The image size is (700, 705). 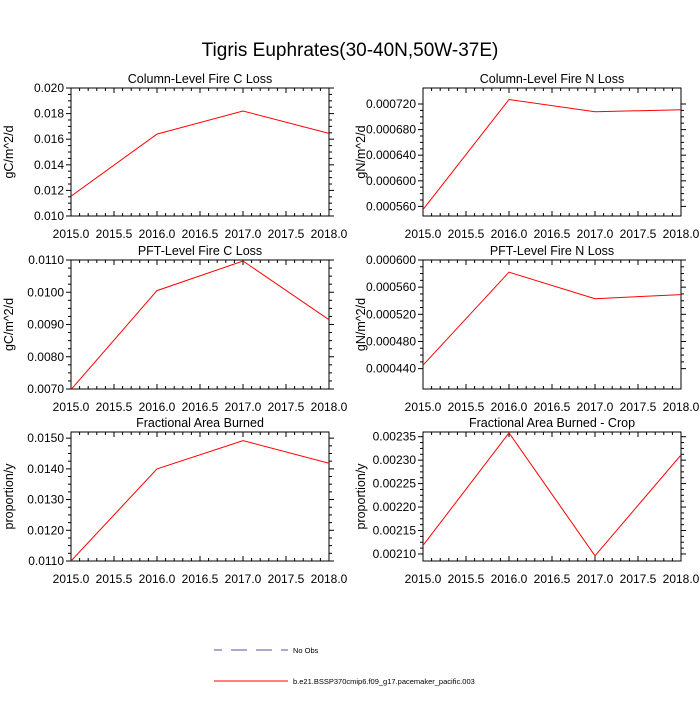 What do you see at coordinates (45, 357) in the screenshot?
I see `y-tick-label: 0.0080` at bounding box center [45, 357].